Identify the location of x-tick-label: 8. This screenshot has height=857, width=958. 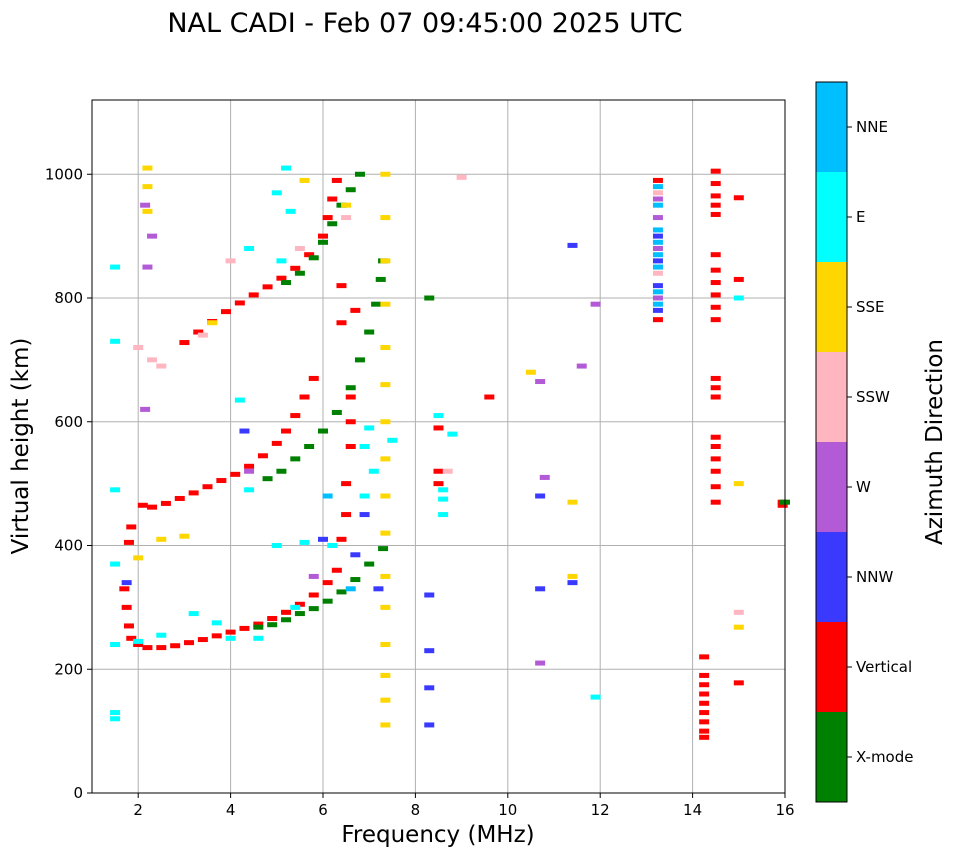
(416, 810).